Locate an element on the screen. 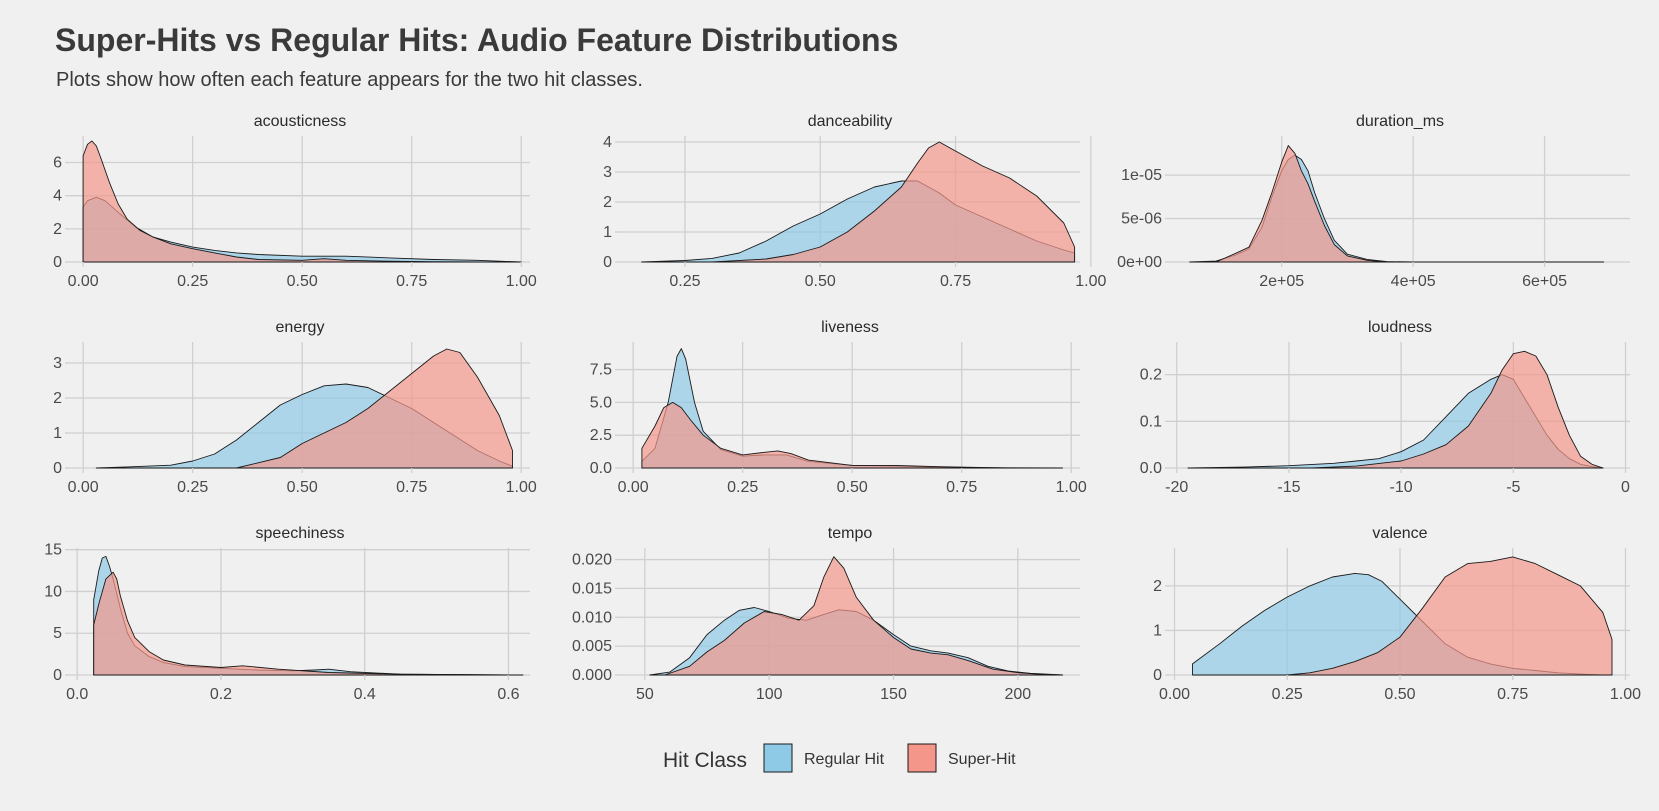 This screenshot has height=811, width=1659. facet-label: speechiness is located at coordinates (300, 533).